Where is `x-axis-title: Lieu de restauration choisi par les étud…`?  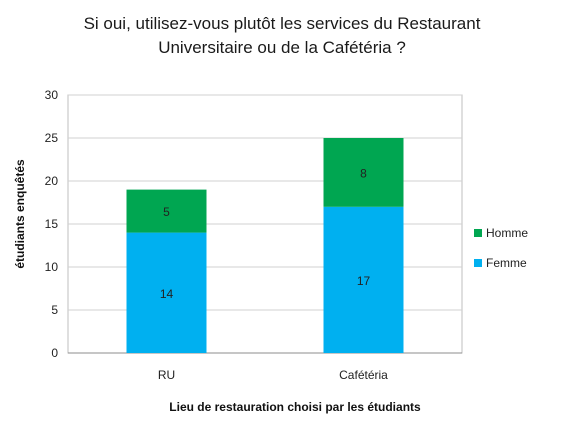 x-axis-title: Lieu de restauration choisi par les étud… is located at coordinates (295, 407).